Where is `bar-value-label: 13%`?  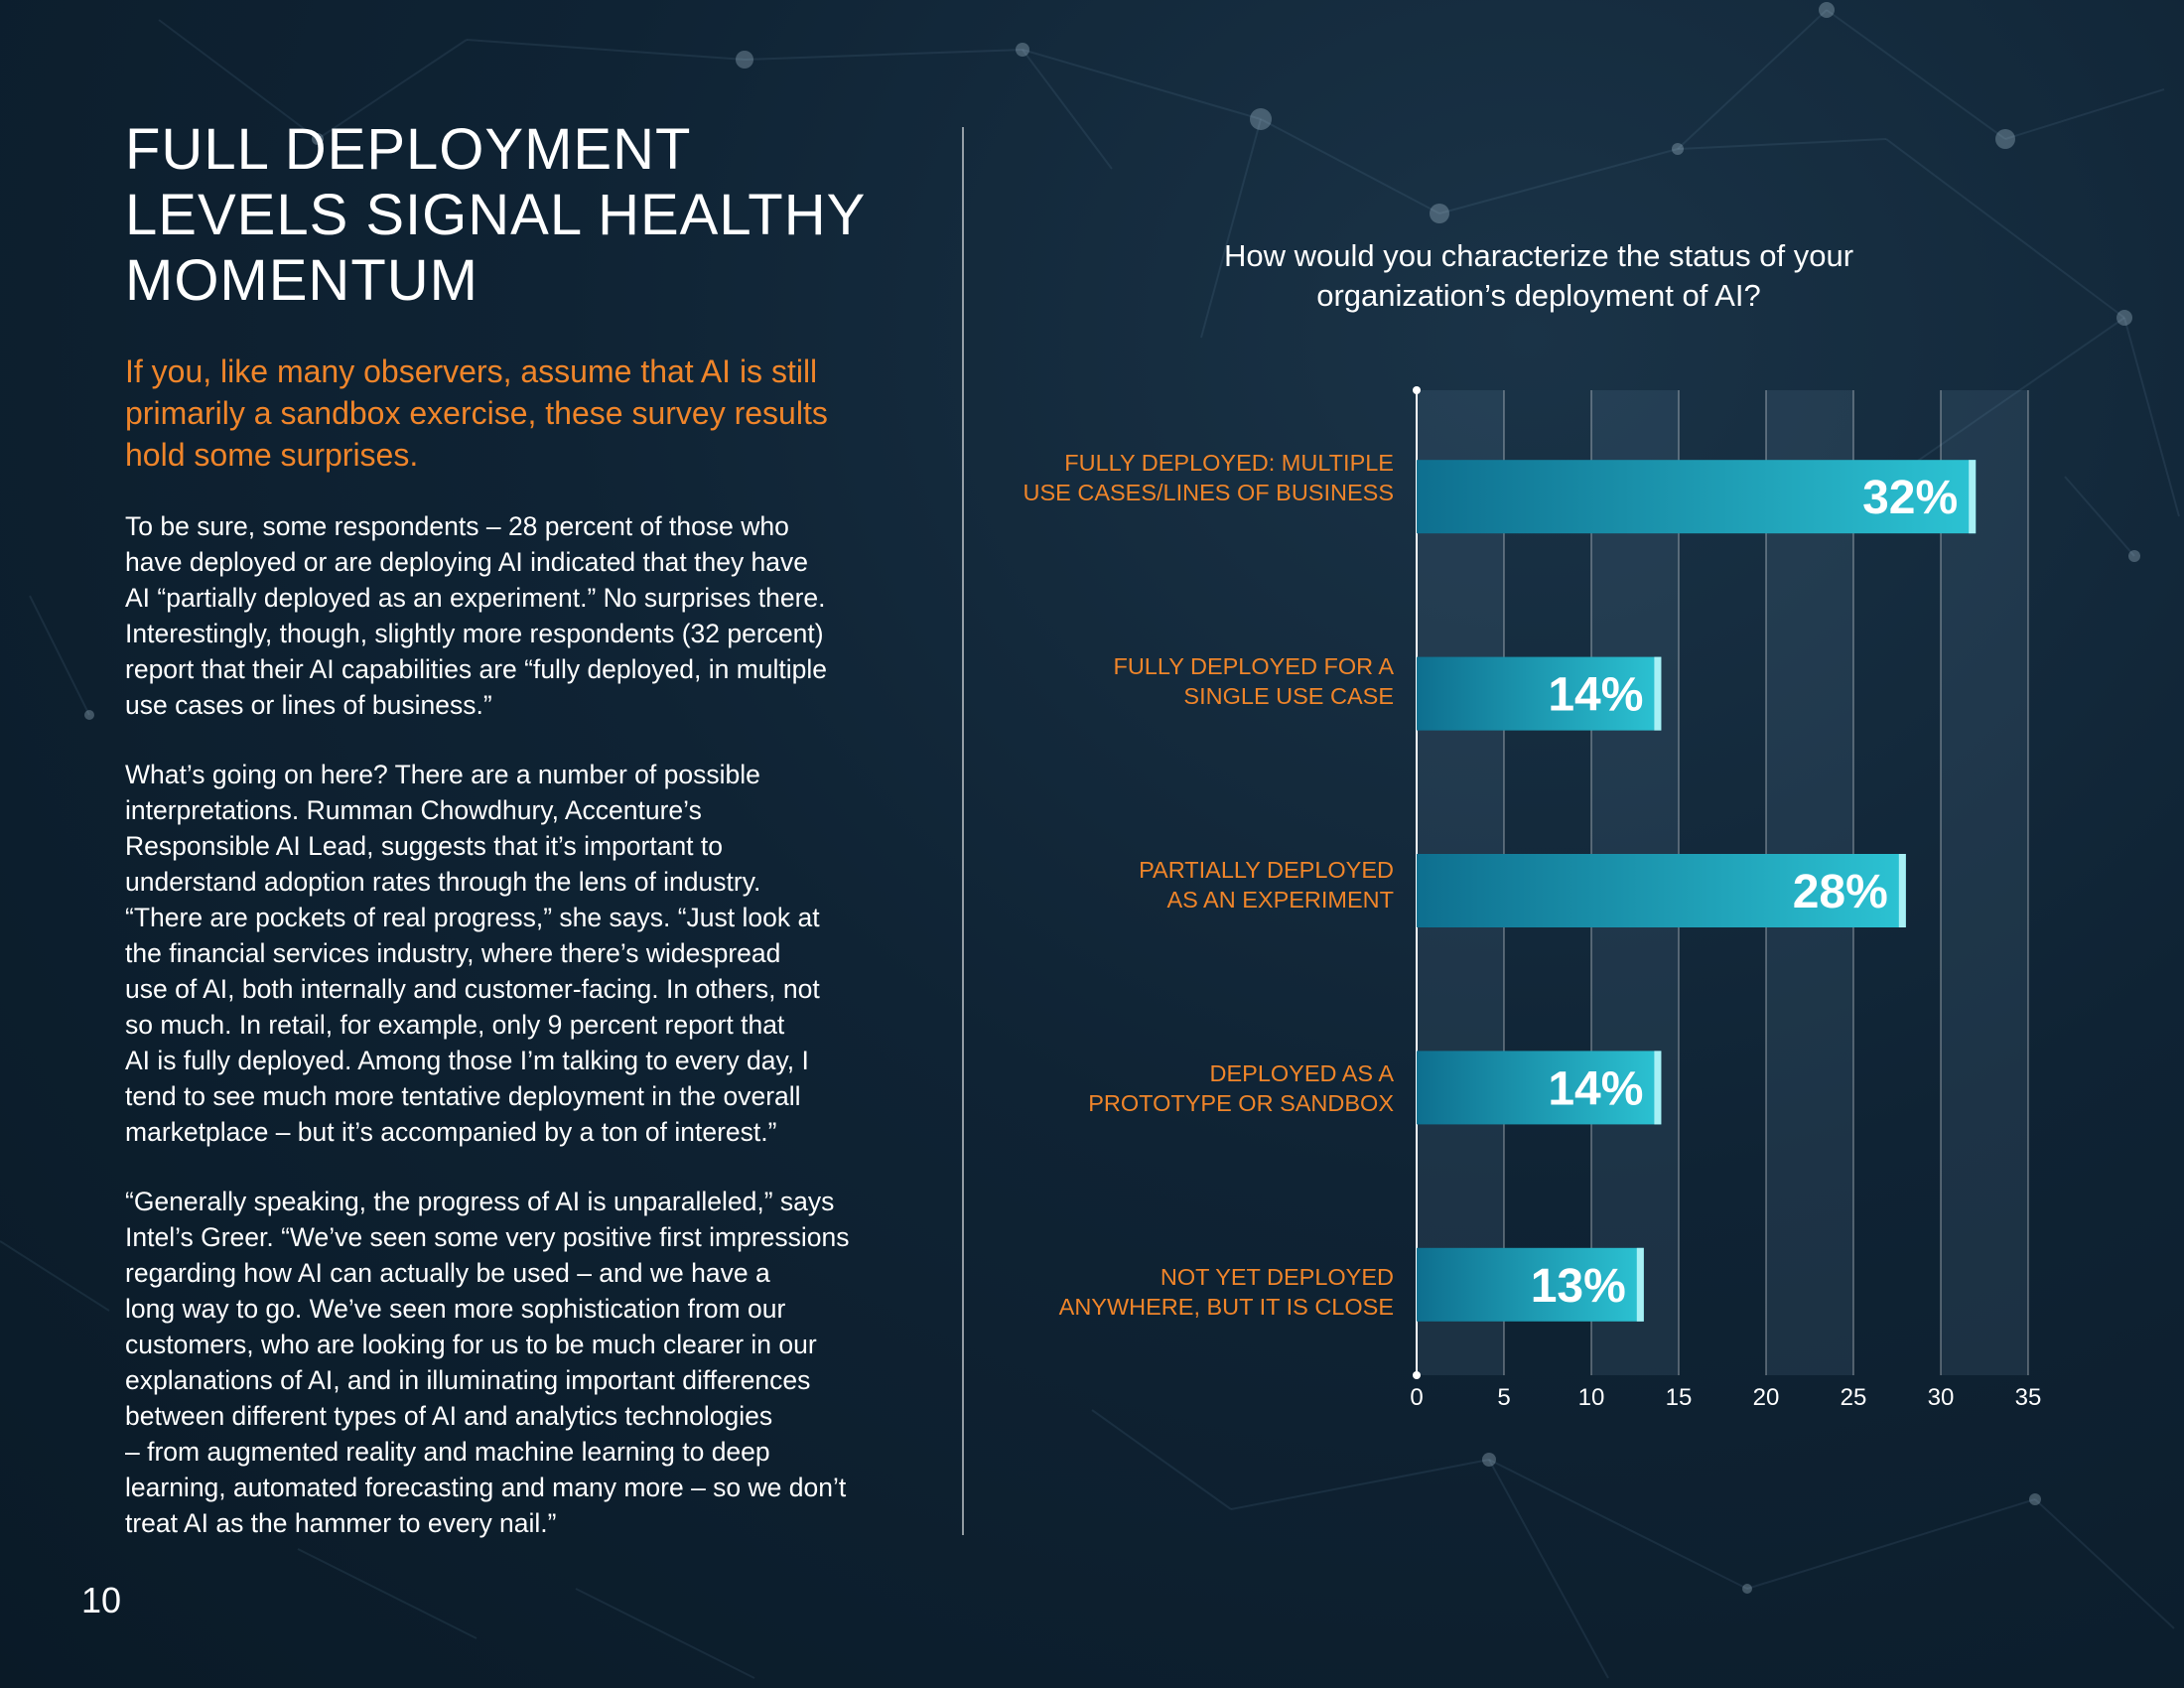 bar-value-label: 13% is located at coordinates (1578, 1286).